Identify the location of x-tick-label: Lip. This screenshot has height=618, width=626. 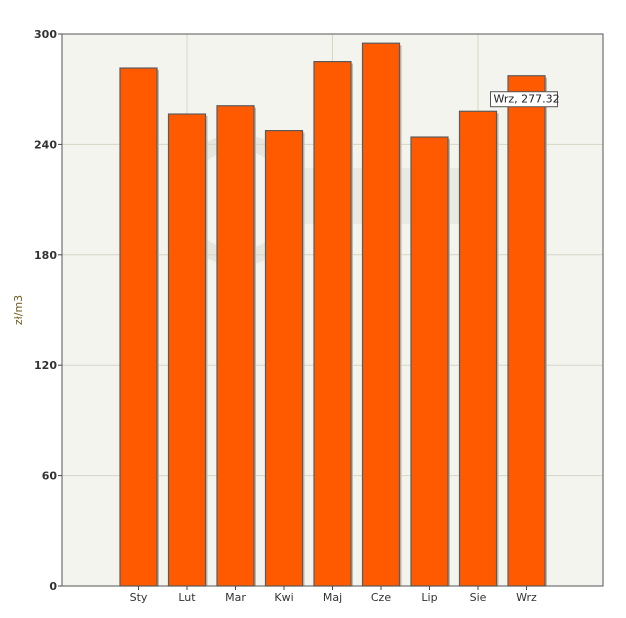
(429, 597).